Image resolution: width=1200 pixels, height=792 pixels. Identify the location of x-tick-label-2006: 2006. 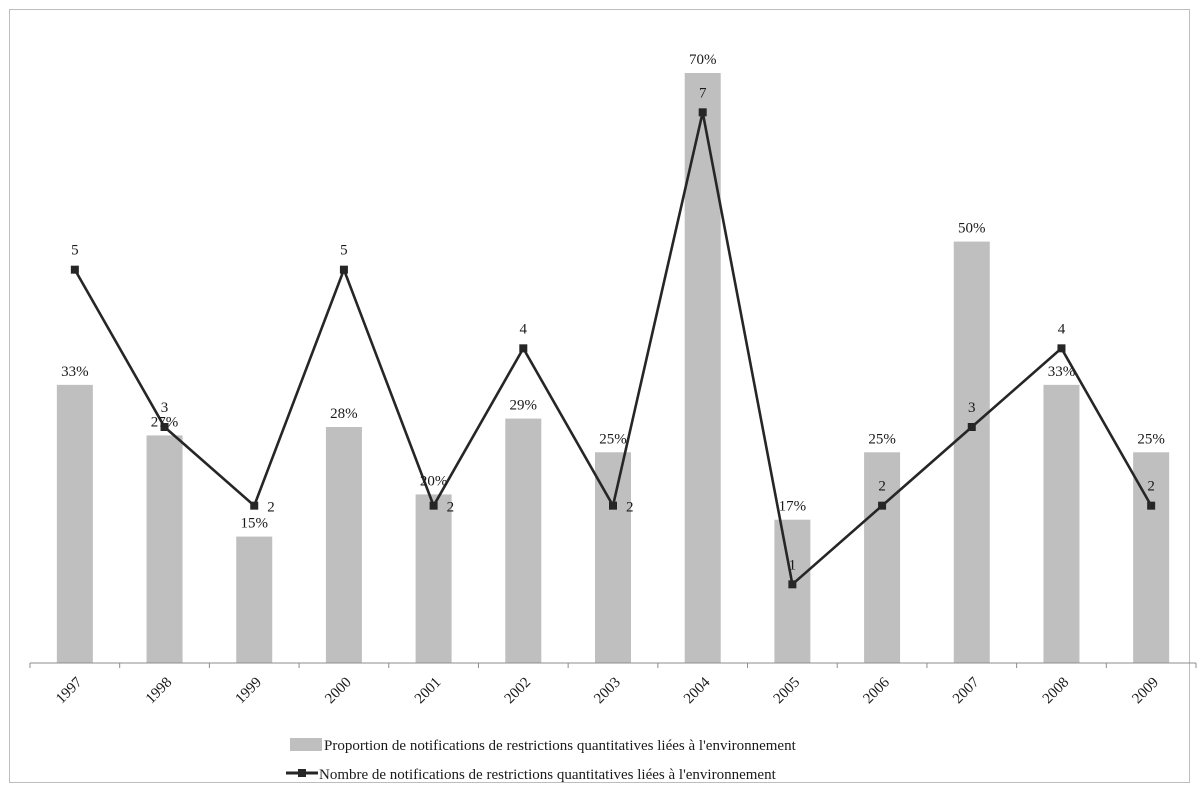
(876, 690).